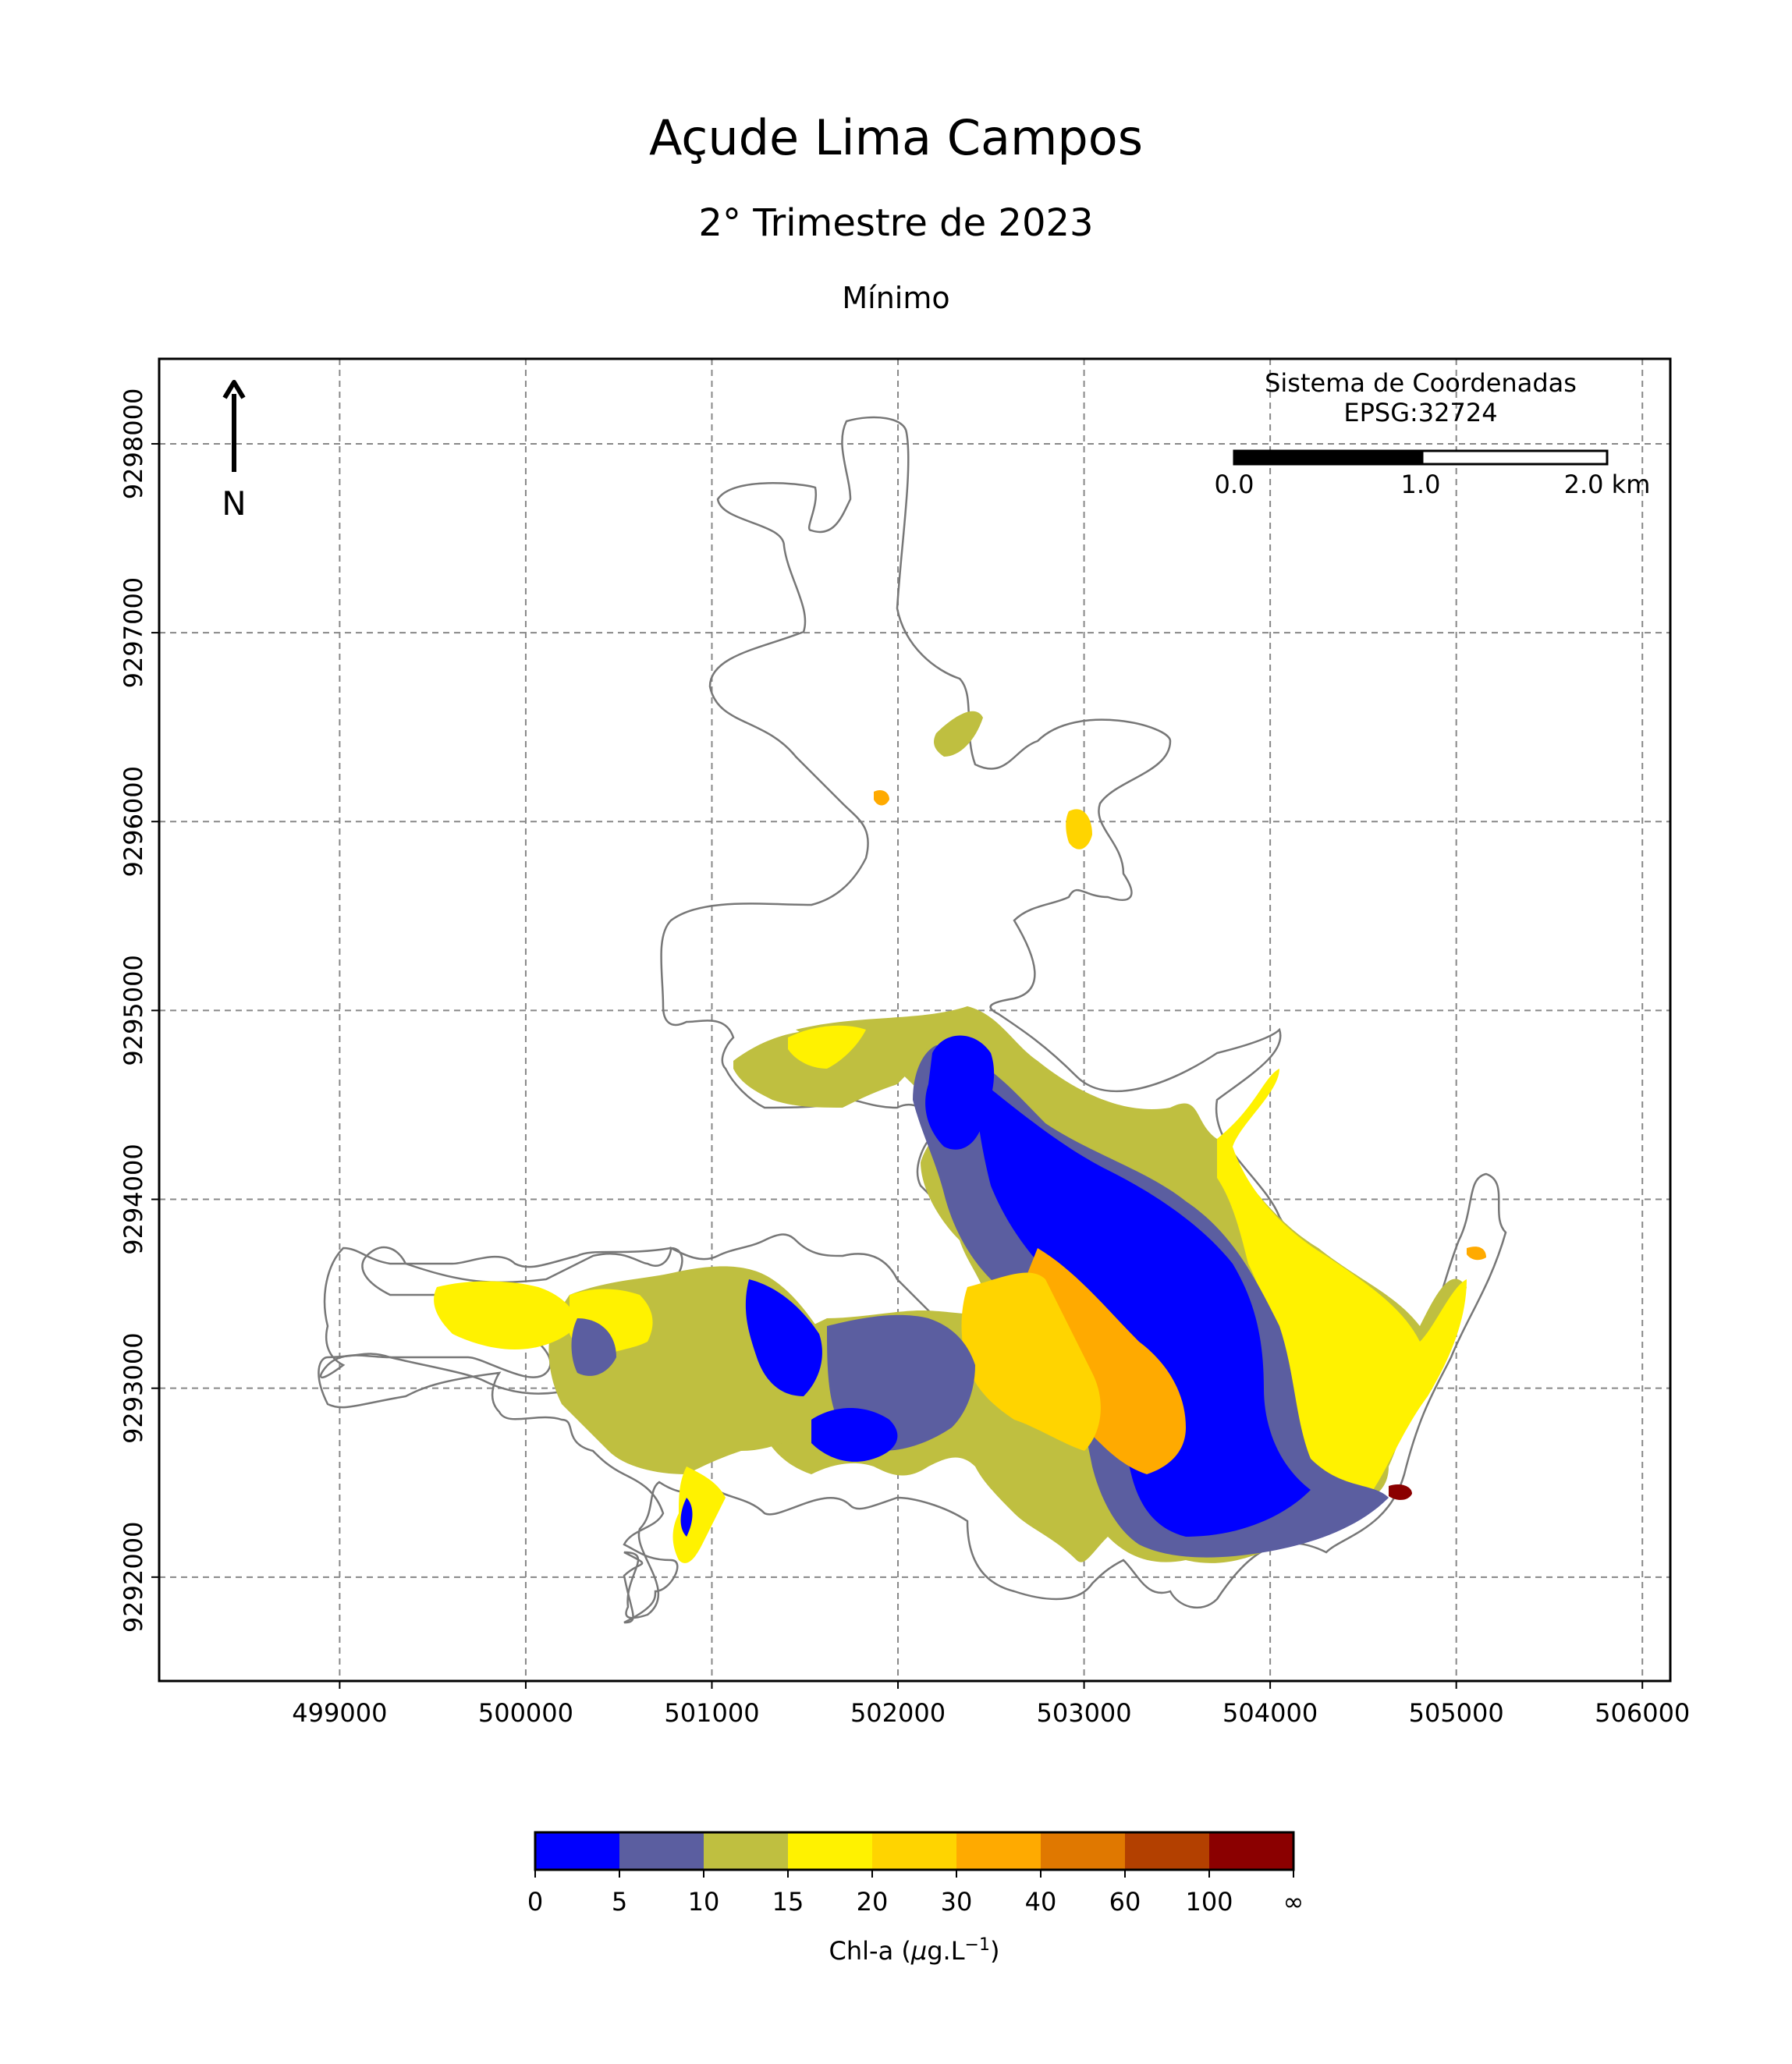 The image size is (1792, 2064). Describe the element at coordinates (1421, 383) in the screenshot. I see `crs-line-1: Sistema de Coordenadas` at that location.